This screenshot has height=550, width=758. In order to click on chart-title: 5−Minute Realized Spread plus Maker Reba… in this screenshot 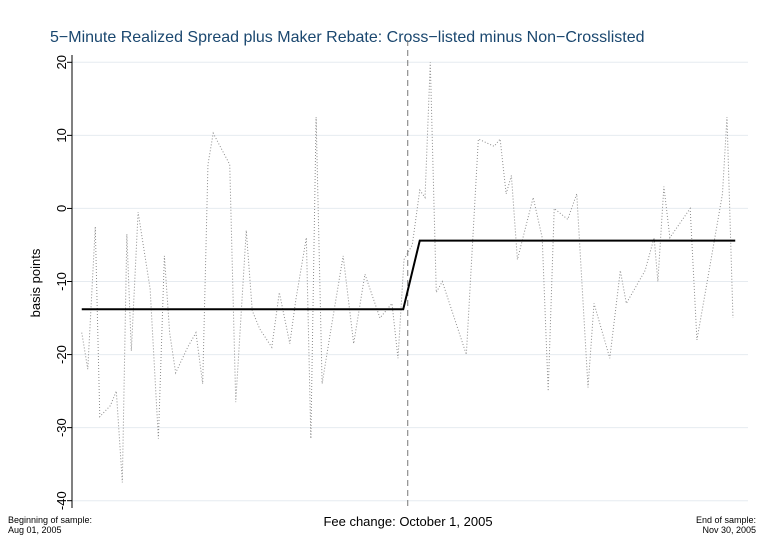, I will do `click(347, 37)`.